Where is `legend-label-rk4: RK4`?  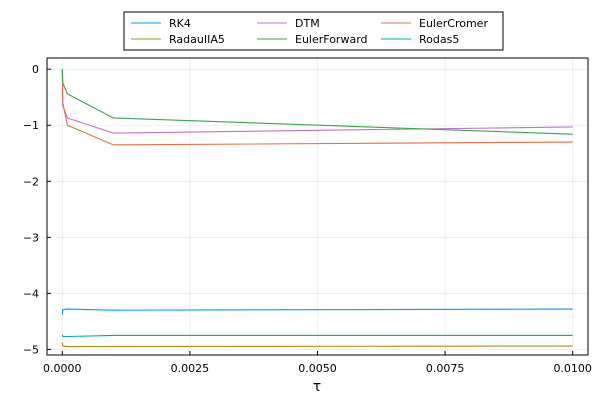
legend-label-rk4: RK4 is located at coordinates (180, 23).